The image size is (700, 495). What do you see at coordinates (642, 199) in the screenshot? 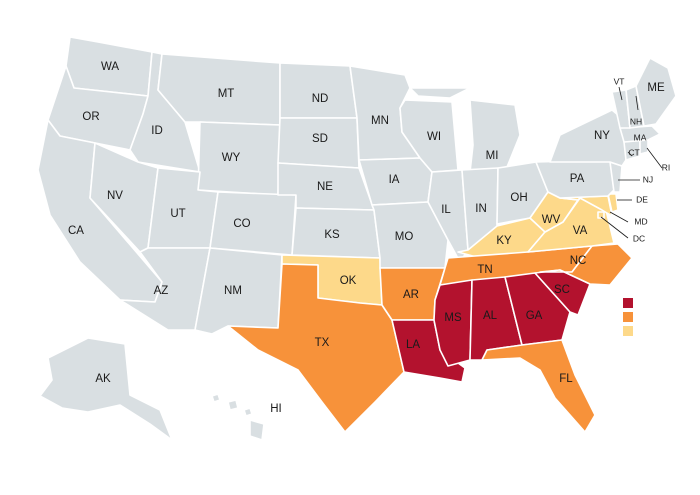
I see `label-DE: DE` at bounding box center [642, 199].